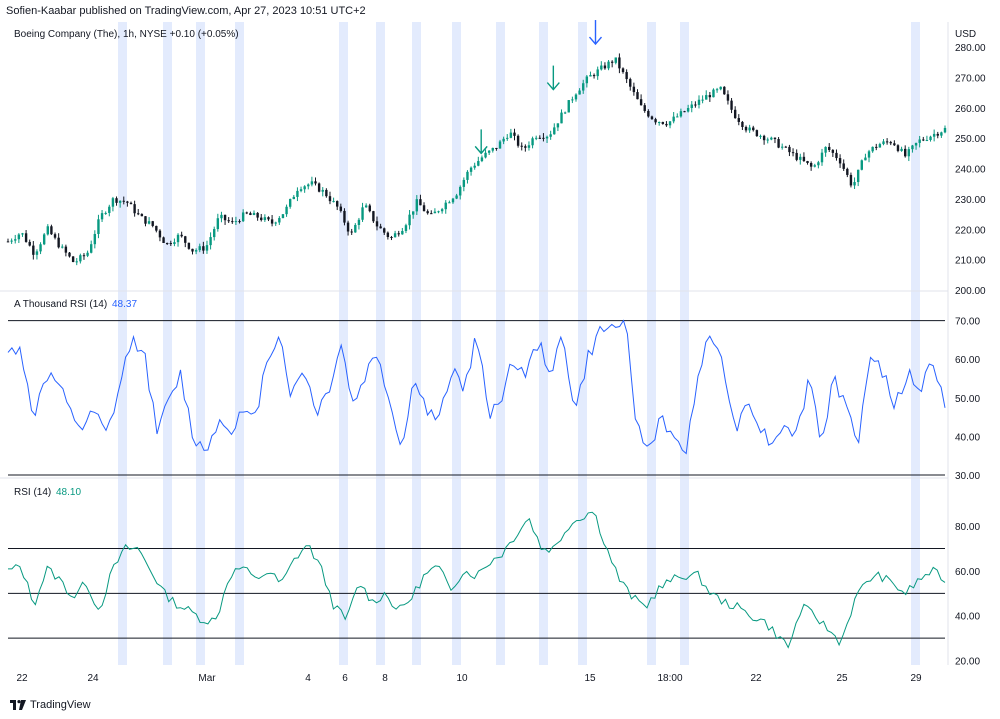 The height and width of the screenshot is (719, 1000). Describe the element at coordinates (590, 678) in the screenshot. I see `time-tick-label: 15` at that location.